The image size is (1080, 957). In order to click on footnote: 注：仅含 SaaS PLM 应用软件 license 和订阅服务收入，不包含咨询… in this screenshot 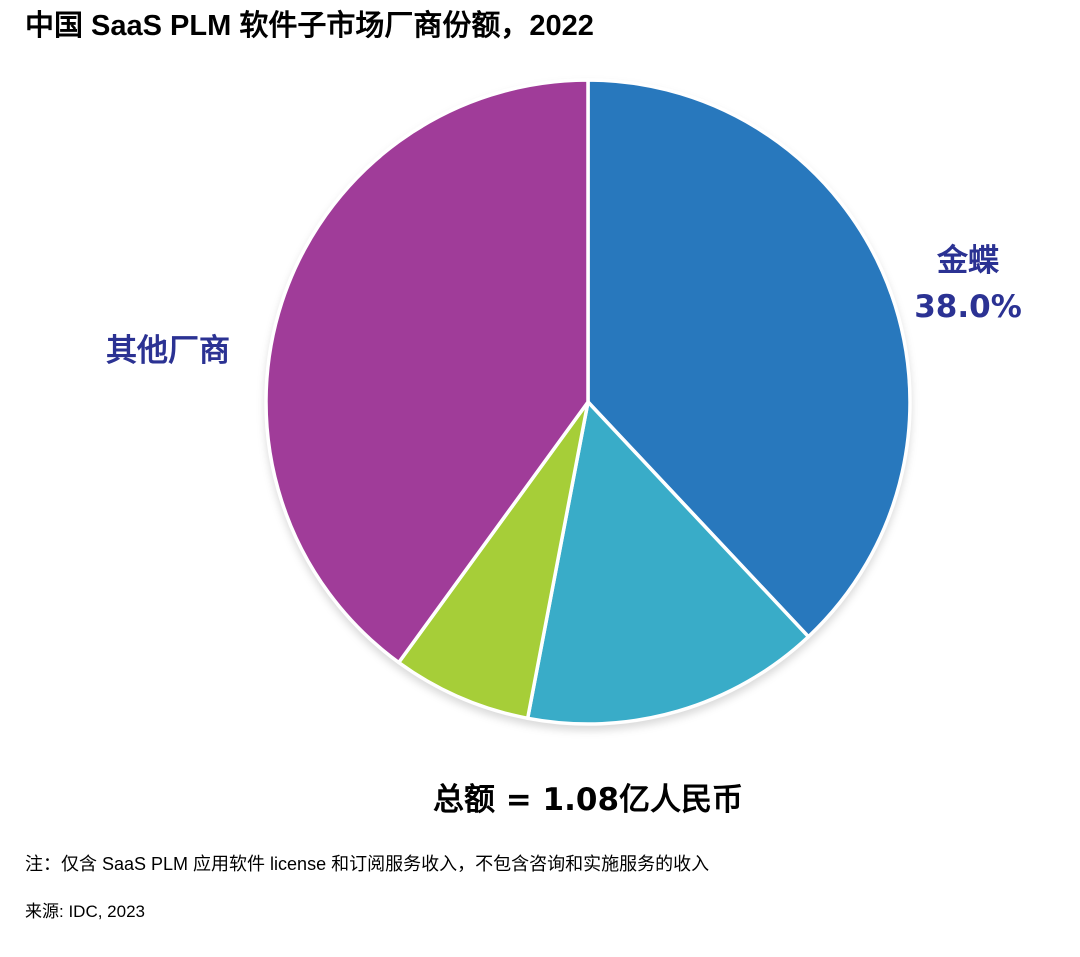, I will do `click(367, 864)`.